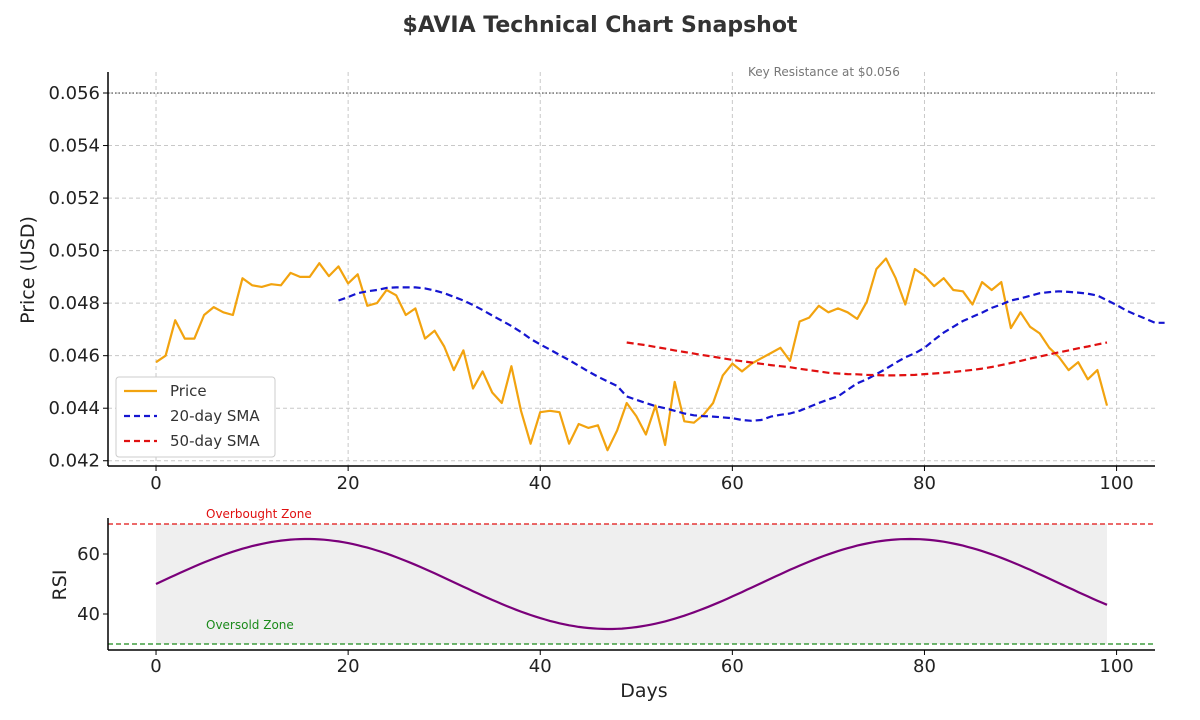 This screenshot has width=1200, height=720. I want to click on price-x-tick-label: 40, so click(540, 483).